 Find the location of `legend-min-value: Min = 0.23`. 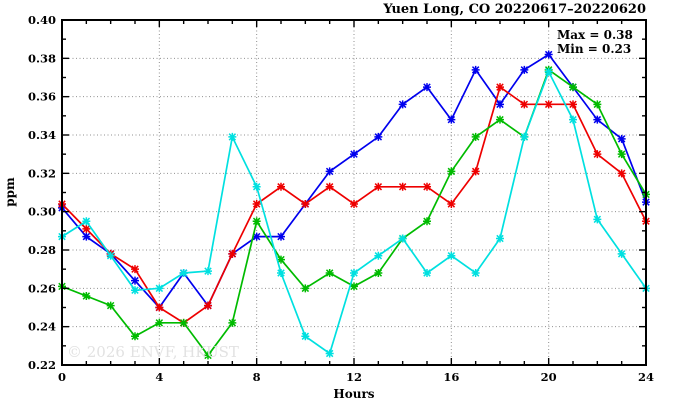

legend-min-value: Min = 0.23 is located at coordinates (594, 49).